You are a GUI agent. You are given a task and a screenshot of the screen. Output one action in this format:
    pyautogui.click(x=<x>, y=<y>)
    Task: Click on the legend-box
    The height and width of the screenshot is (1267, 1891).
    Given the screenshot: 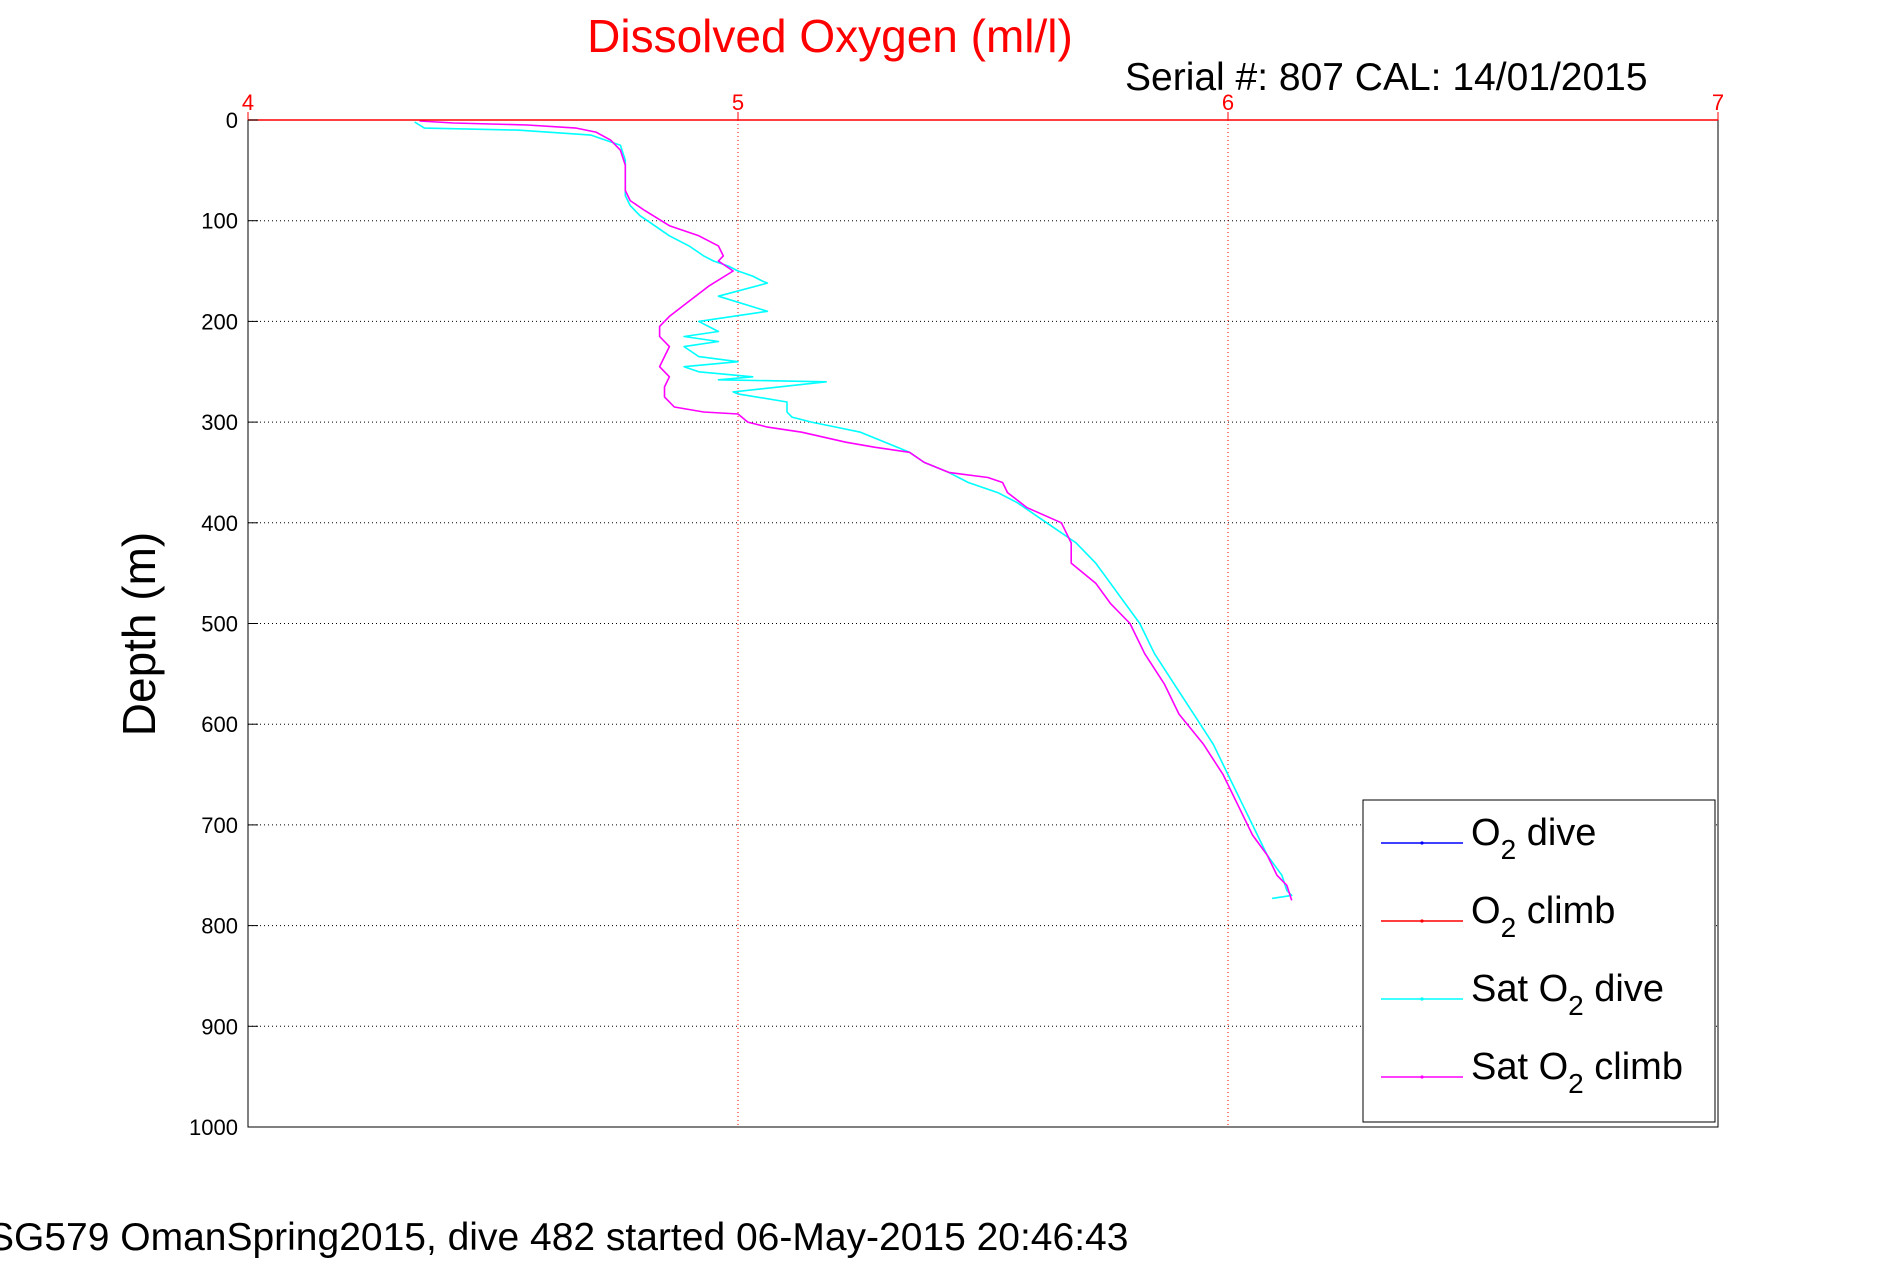 What is the action you would take?
    pyautogui.click(x=1539, y=961)
    